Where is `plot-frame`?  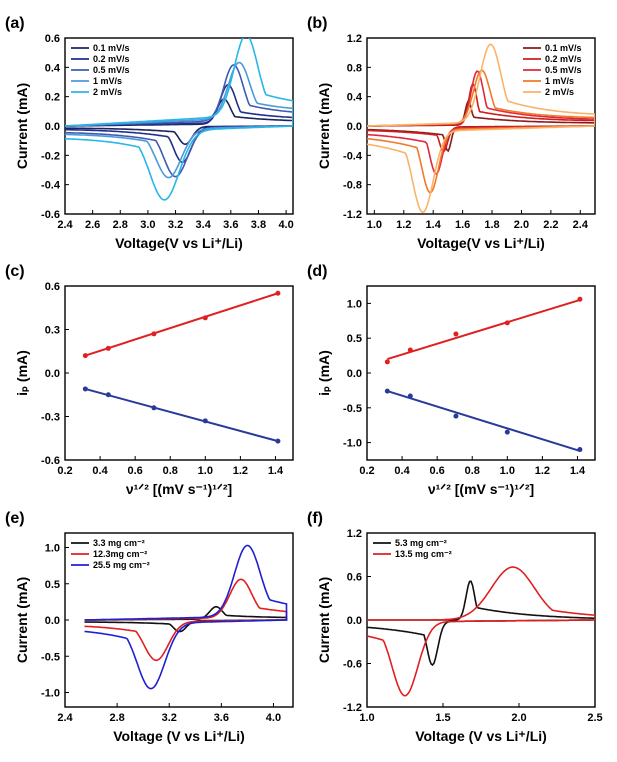
plot-frame is located at coordinates (481, 373).